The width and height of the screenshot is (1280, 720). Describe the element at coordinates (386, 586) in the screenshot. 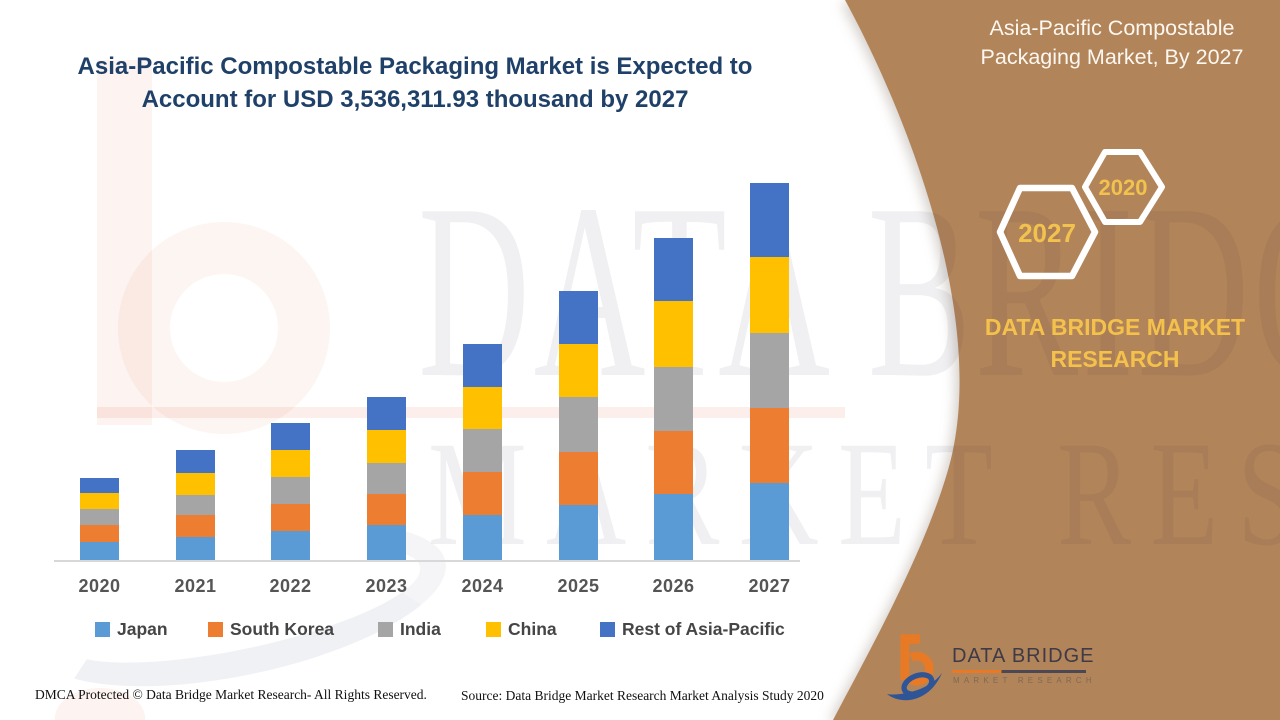

I see `x-tick-2023: 2023` at that location.